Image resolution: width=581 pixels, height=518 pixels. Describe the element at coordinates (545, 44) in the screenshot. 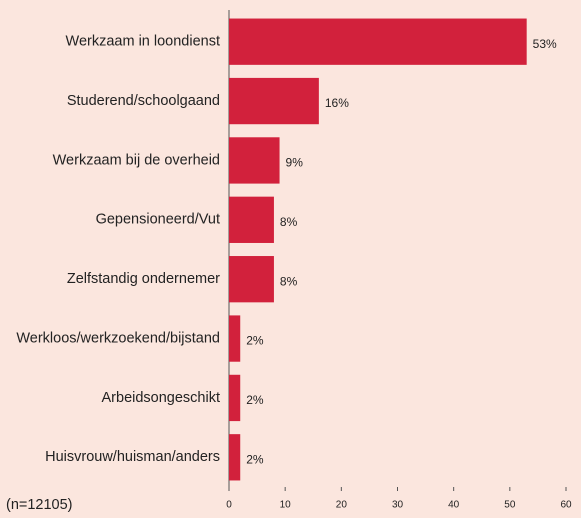

I see `value-label: 53%` at that location.